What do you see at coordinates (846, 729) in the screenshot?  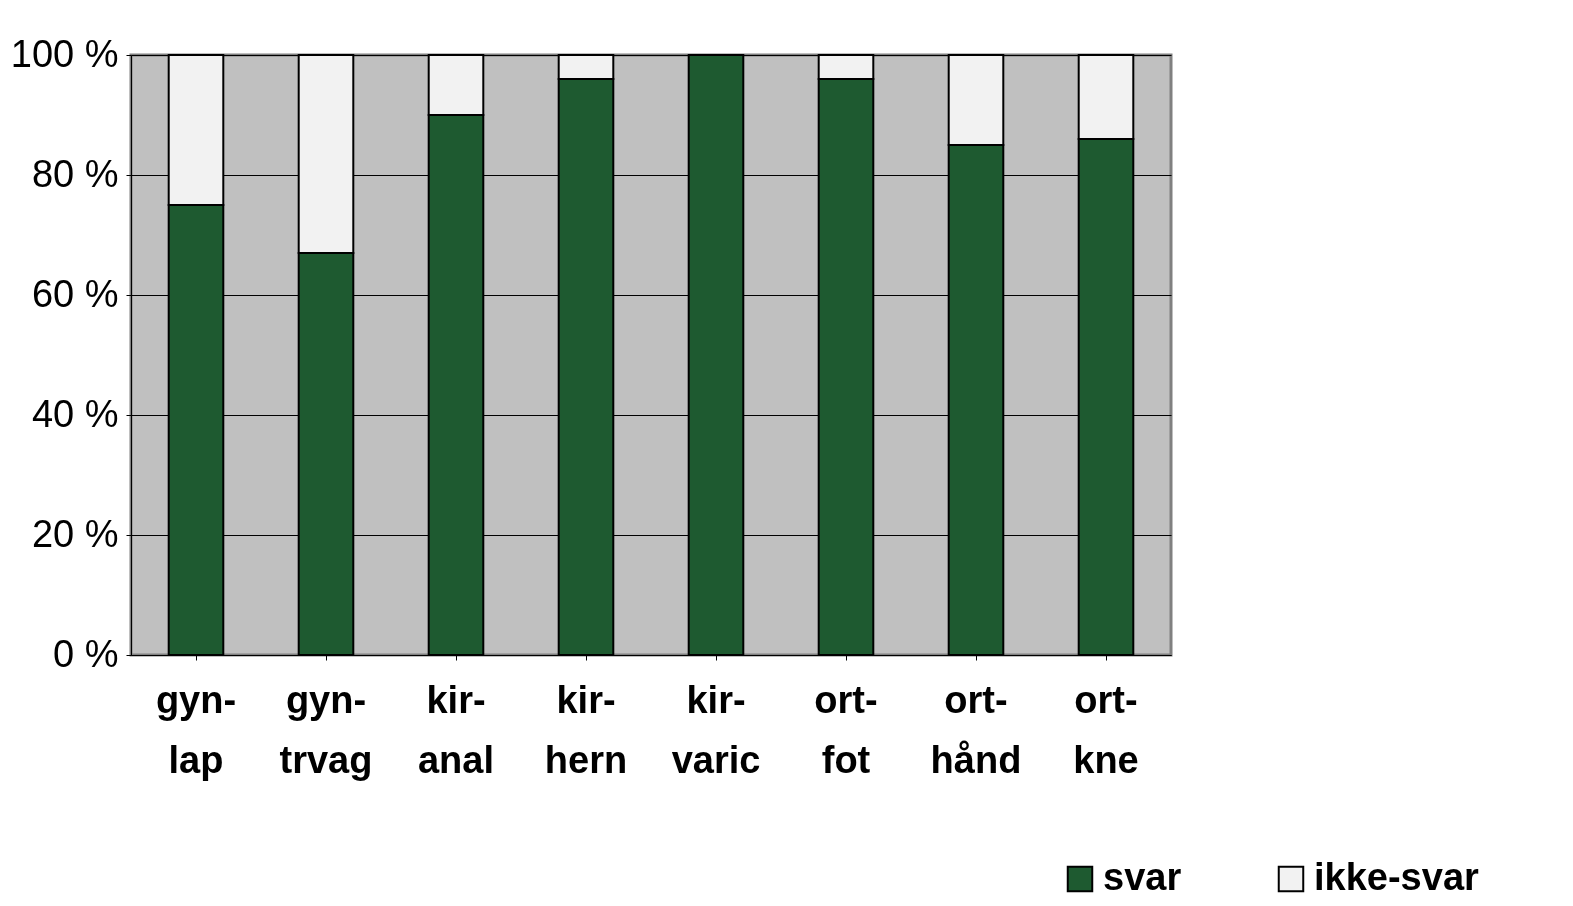 I see `x-tick-label: ort-fot` at bounding box center [846, 729].